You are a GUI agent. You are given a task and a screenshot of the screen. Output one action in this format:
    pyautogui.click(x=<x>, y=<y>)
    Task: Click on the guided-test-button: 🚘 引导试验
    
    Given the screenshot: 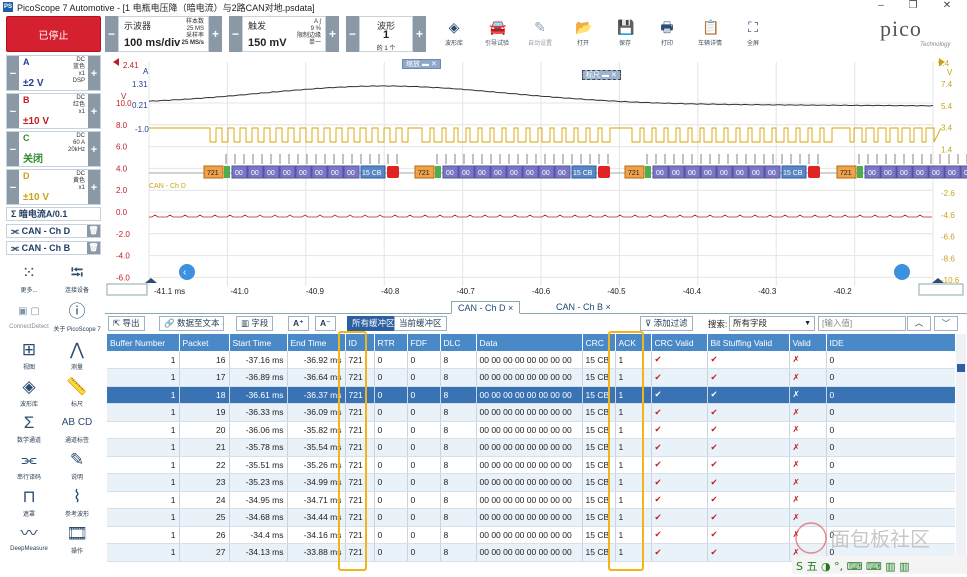 What is the action you would take?
    pyautogui.click(x=496, y=33)
    